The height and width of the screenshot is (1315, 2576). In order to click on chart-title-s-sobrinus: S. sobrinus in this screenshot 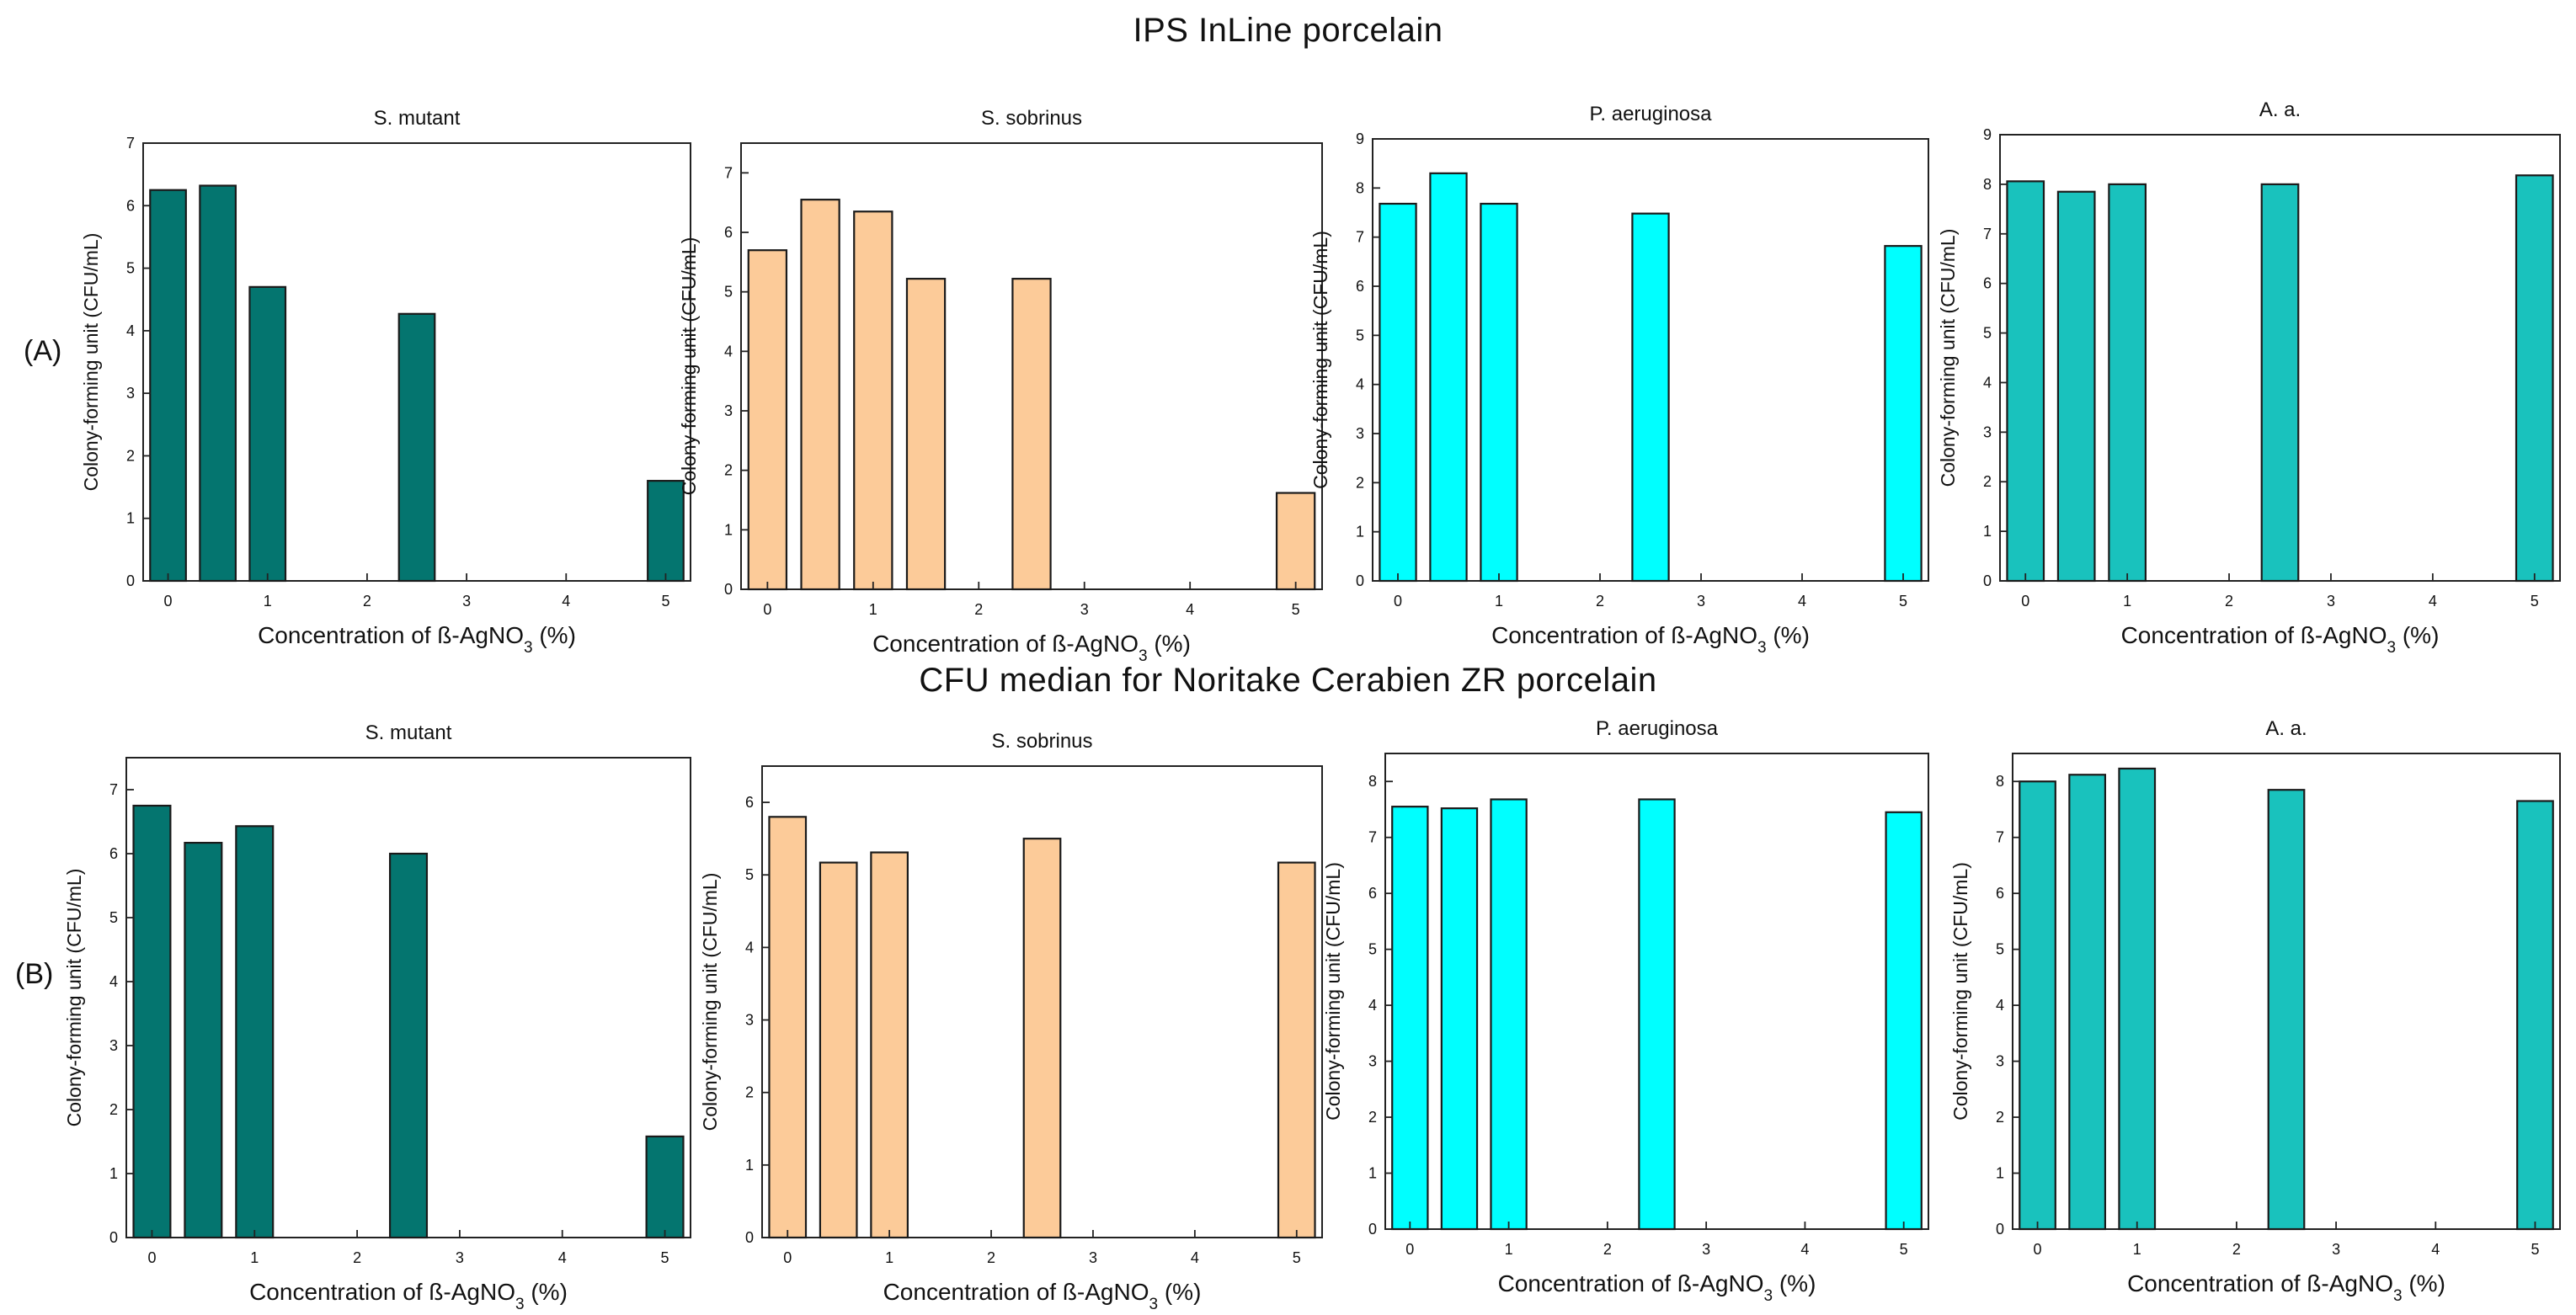, I will do `click(1041, 741)`.